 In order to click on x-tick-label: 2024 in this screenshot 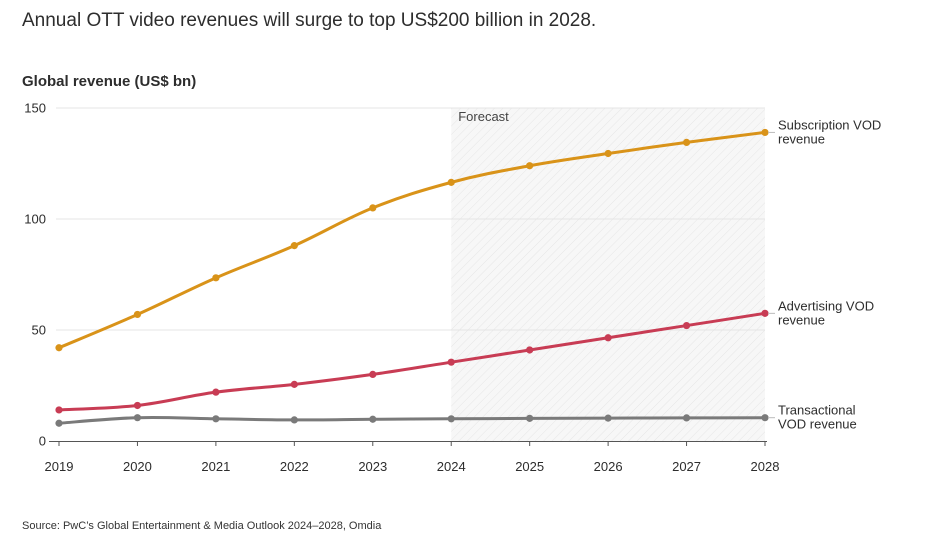, I will do `click(451, 466)`.